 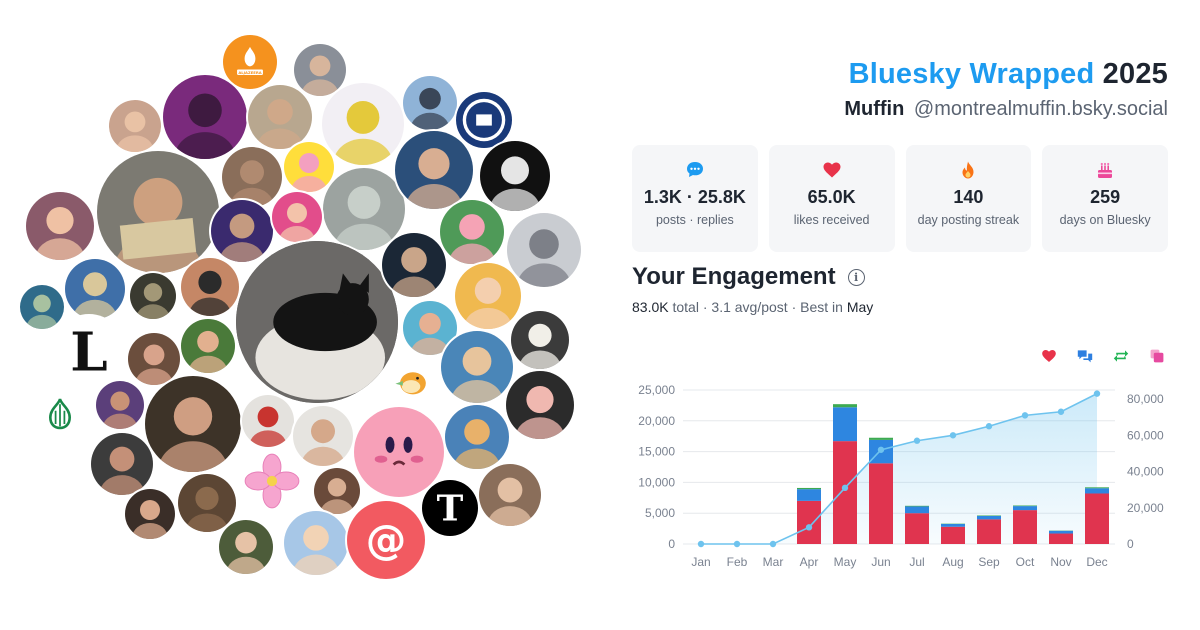 What do you see at coordinates (210, 287) in the screenshot?
I see `avatar-sunglasses-woman` at bounding box center [210, 287].